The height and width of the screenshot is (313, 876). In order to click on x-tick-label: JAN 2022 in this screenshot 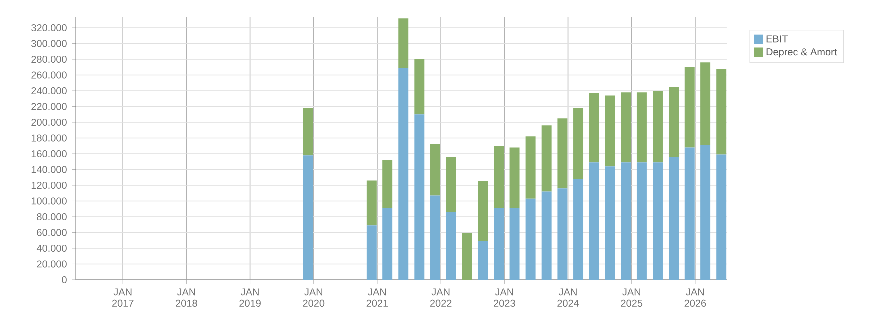, I will do `click(441, 298)`.